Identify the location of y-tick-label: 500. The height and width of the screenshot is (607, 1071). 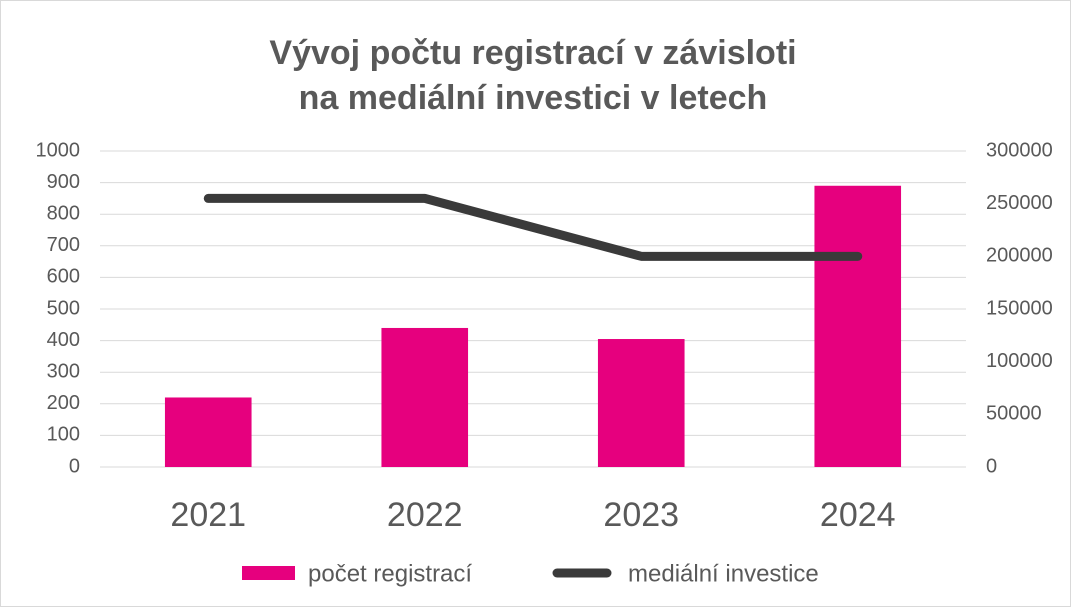
(63, 308).